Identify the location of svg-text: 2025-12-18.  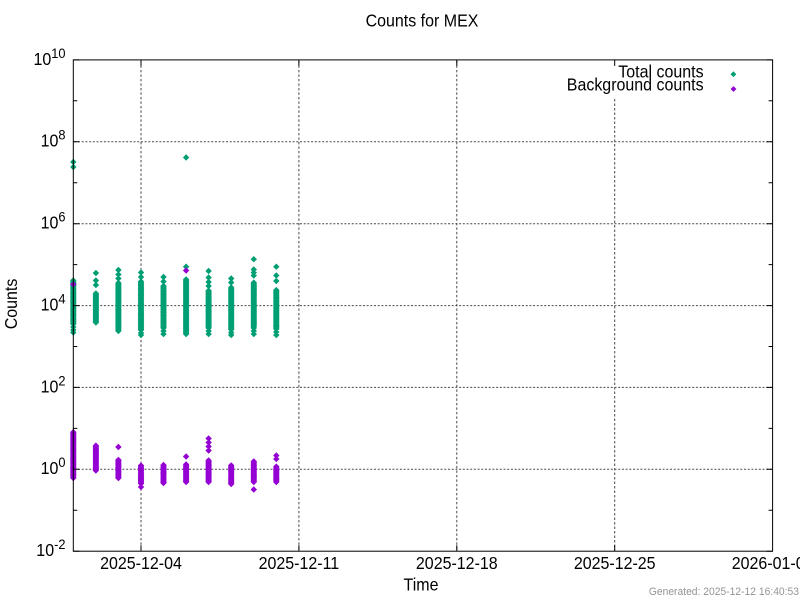
(457, 563).